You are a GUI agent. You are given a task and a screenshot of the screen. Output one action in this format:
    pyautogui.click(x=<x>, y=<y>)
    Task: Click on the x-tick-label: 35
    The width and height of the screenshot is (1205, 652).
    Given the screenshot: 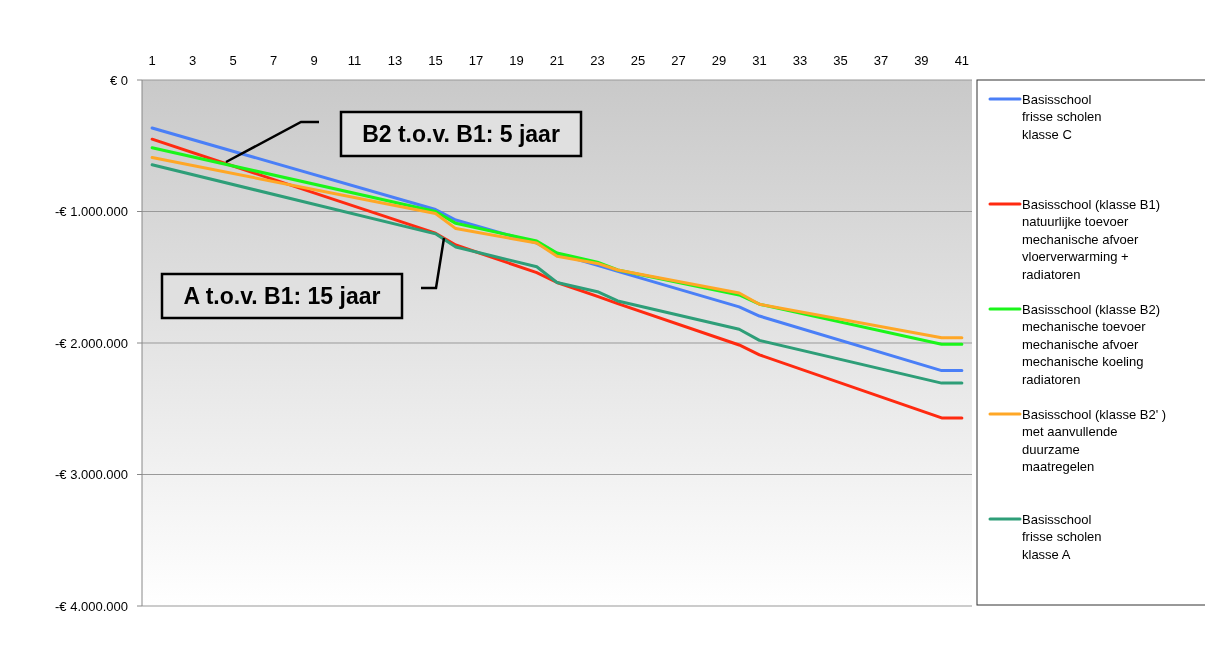 What is the action you would take?
    pyautogui.click(x=840, y=60)
    